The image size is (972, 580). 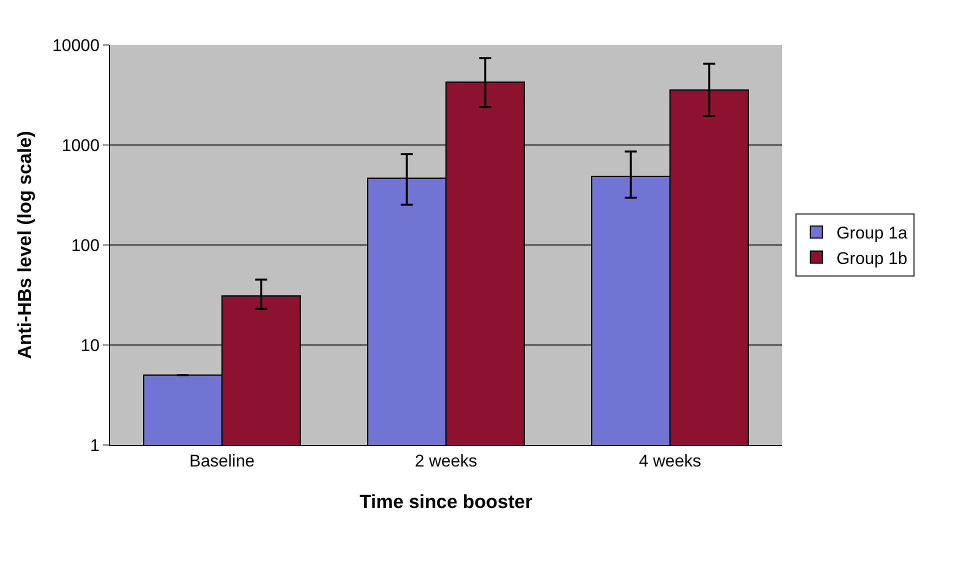 I want to click on x-tick-label: 2 weeks, so click(x=446, y=460).